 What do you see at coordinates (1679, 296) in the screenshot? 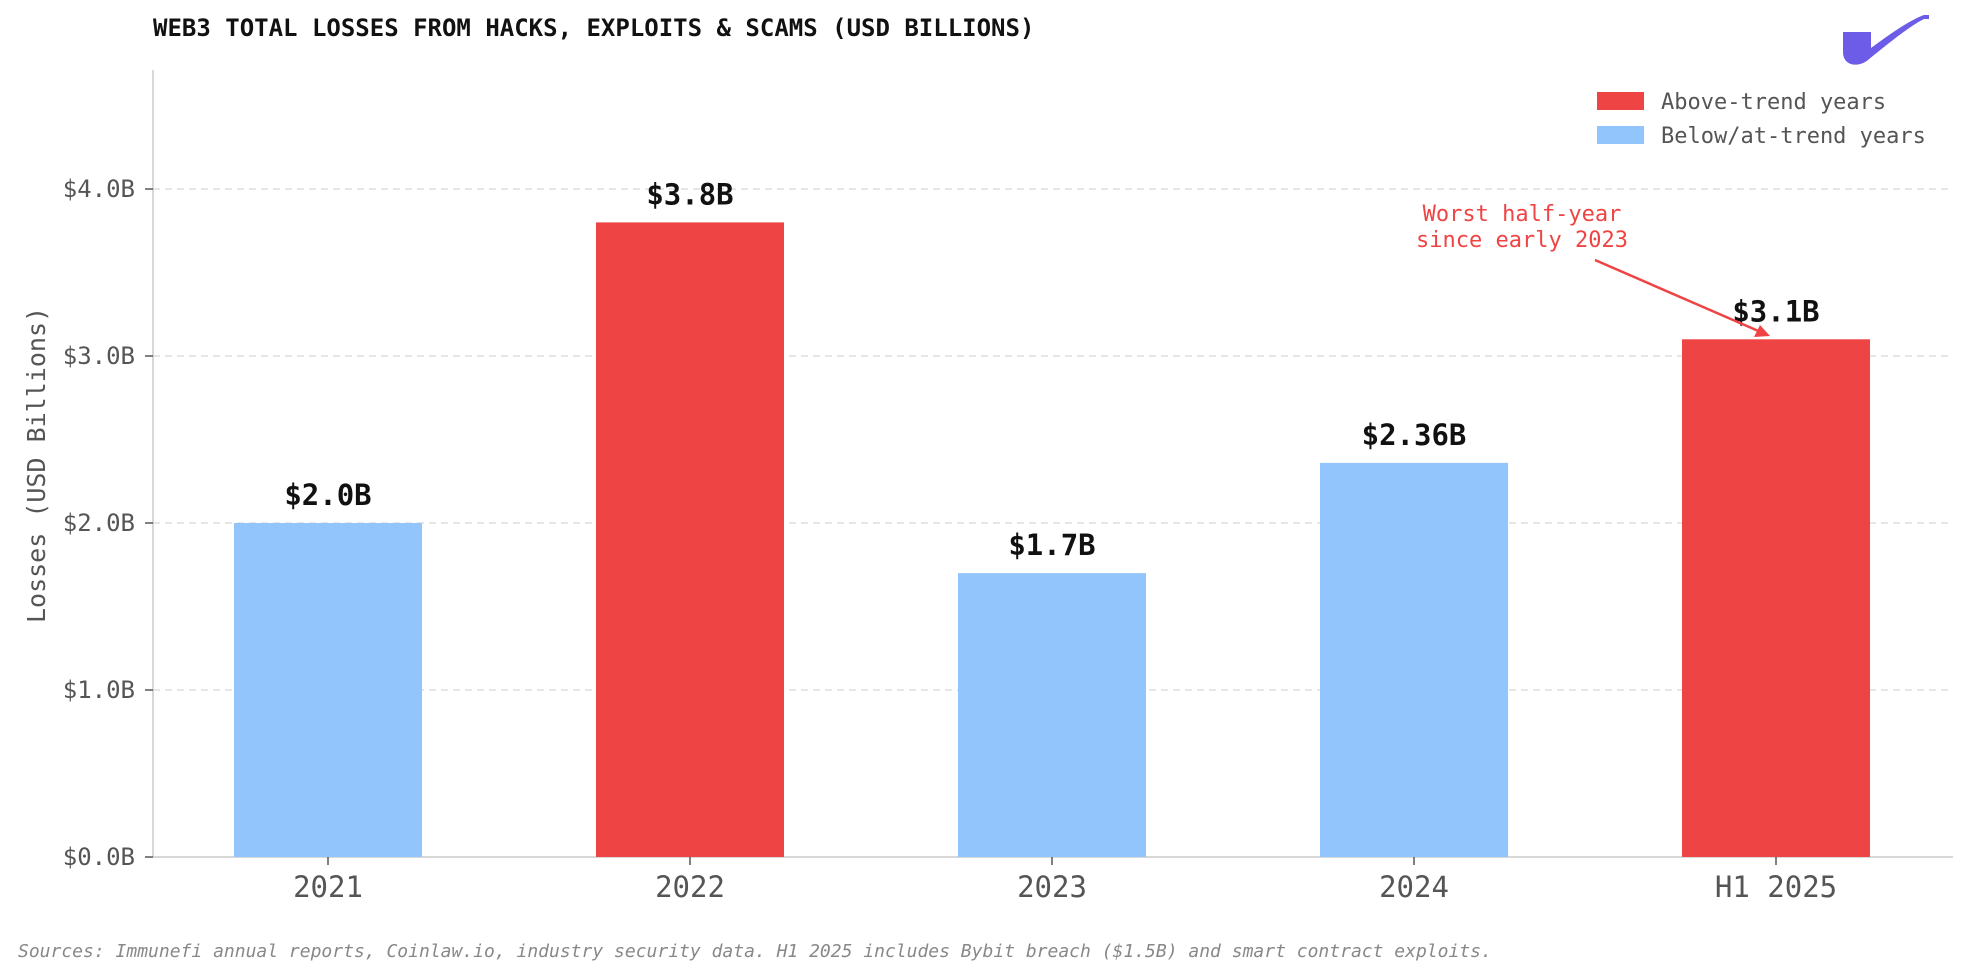
I see `annotation-arrow` at bounding box center [1679, 296].